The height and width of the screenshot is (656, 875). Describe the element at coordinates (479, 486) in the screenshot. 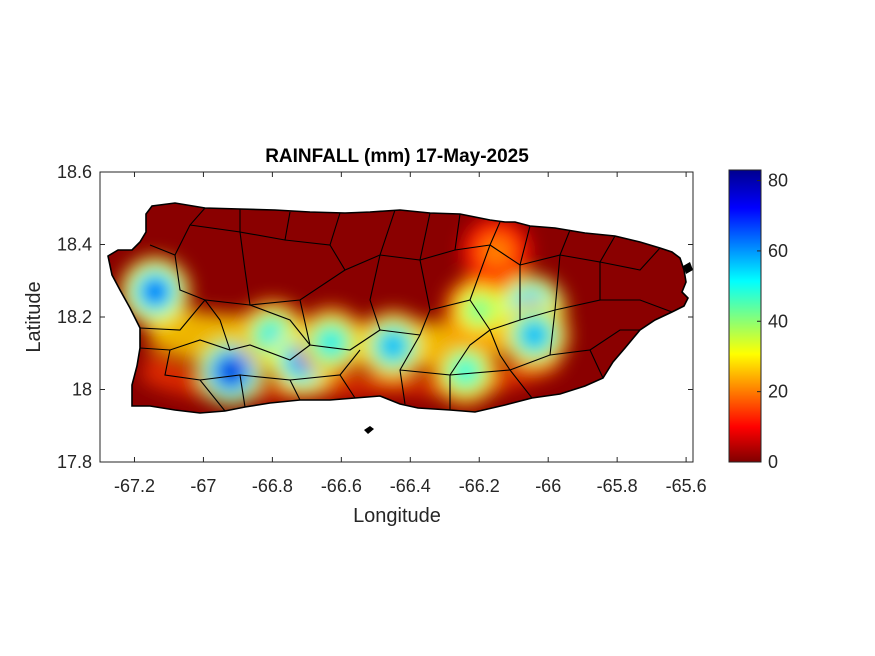

I see `x-tick-label: -66.2` at that location.